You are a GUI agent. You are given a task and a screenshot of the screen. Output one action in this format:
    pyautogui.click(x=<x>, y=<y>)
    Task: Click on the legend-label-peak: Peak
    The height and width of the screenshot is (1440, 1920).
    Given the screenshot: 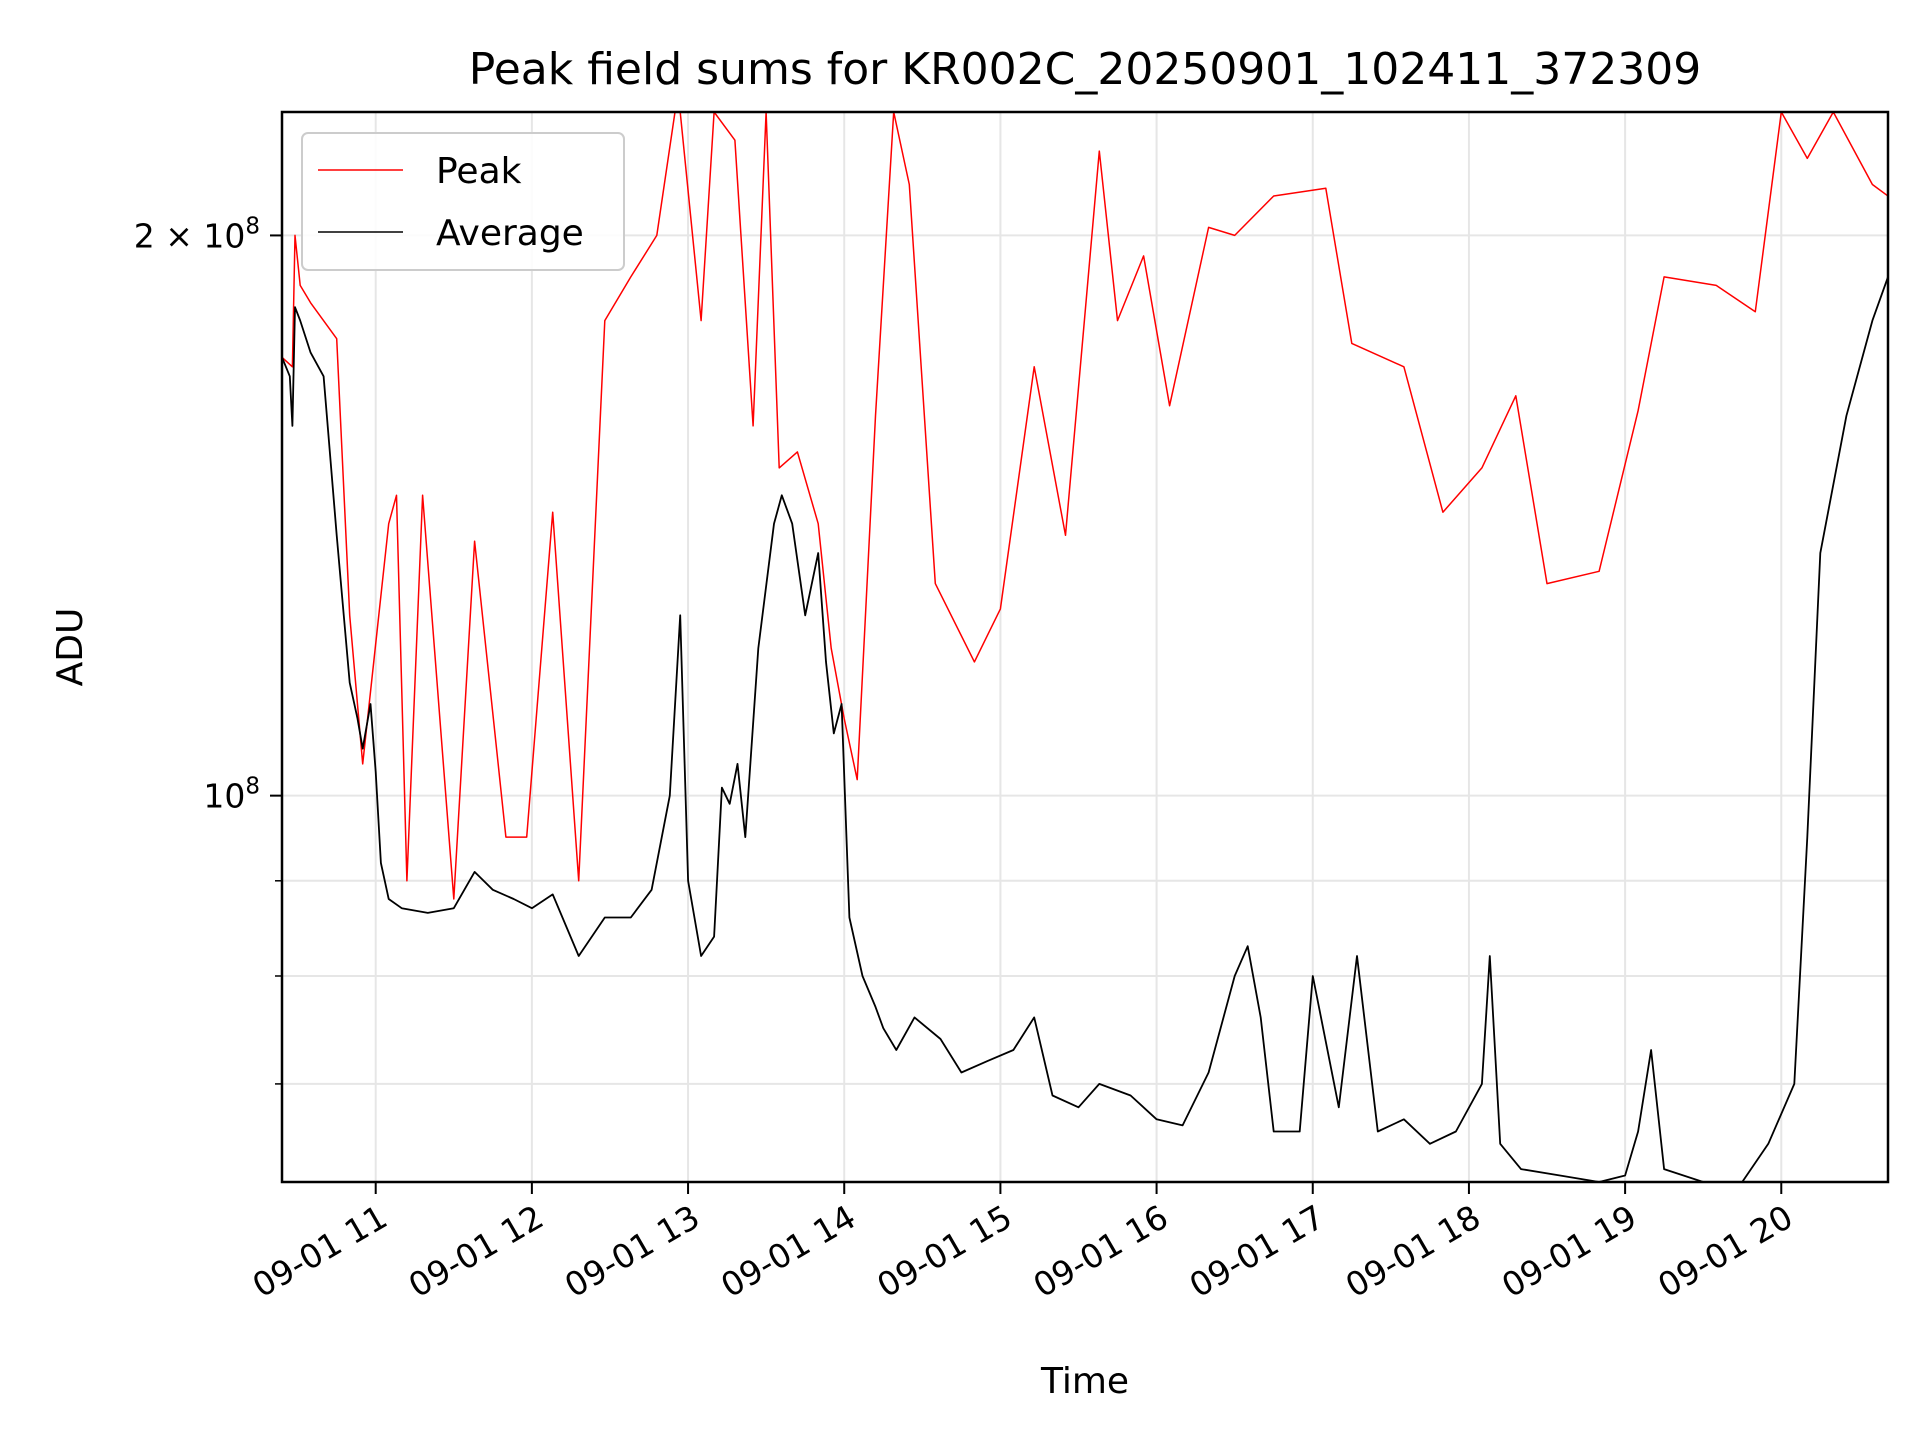 What is the action you would take?
    pyautogui.click(x=479, y=171)
    